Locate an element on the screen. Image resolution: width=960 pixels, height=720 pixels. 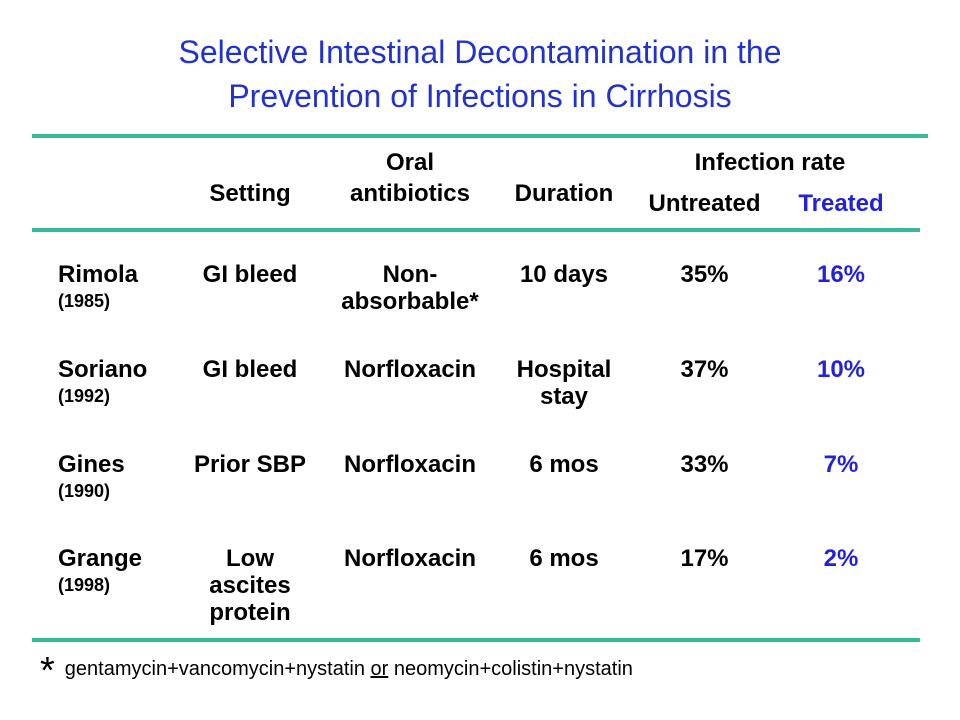
treated-rate: 10% is located at coordinates (841, 369).